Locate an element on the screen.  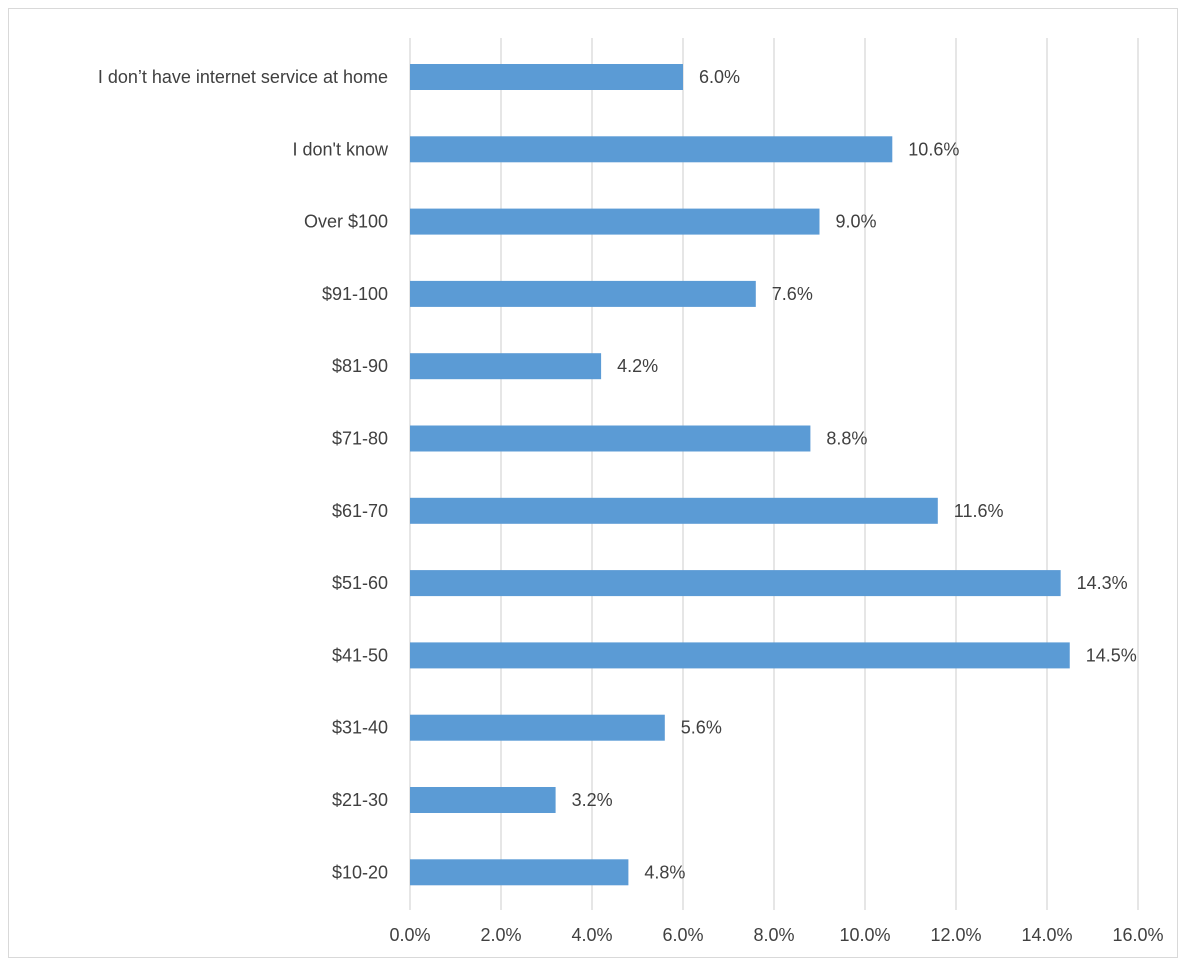
category-label: $91-100 is located at coordinates (355, 294).